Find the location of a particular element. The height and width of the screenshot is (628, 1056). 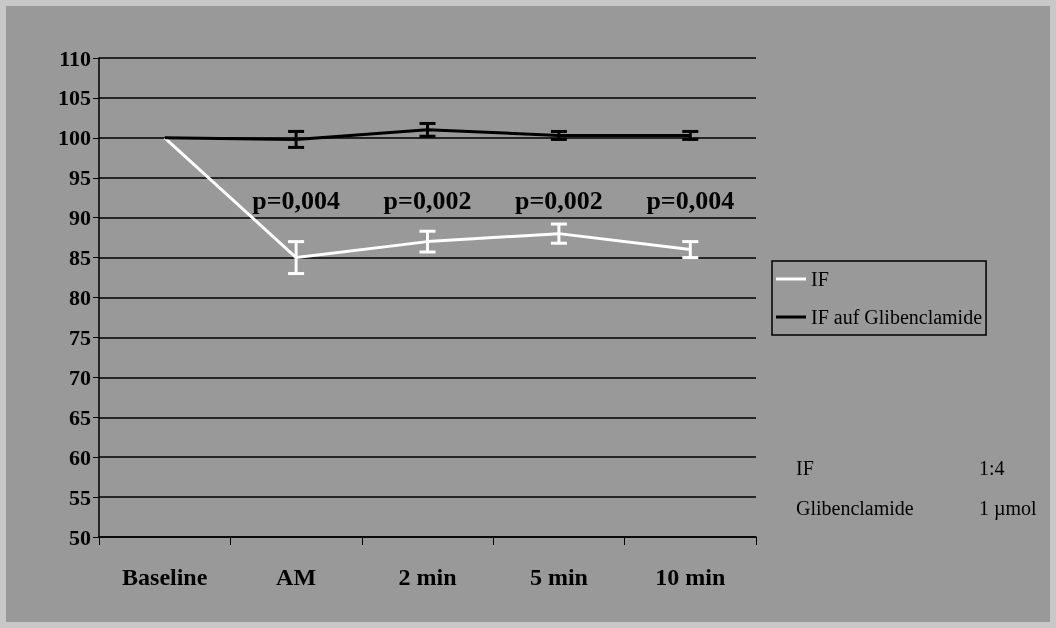

y-tick-label: 105 is located at coordinates (74, 98).